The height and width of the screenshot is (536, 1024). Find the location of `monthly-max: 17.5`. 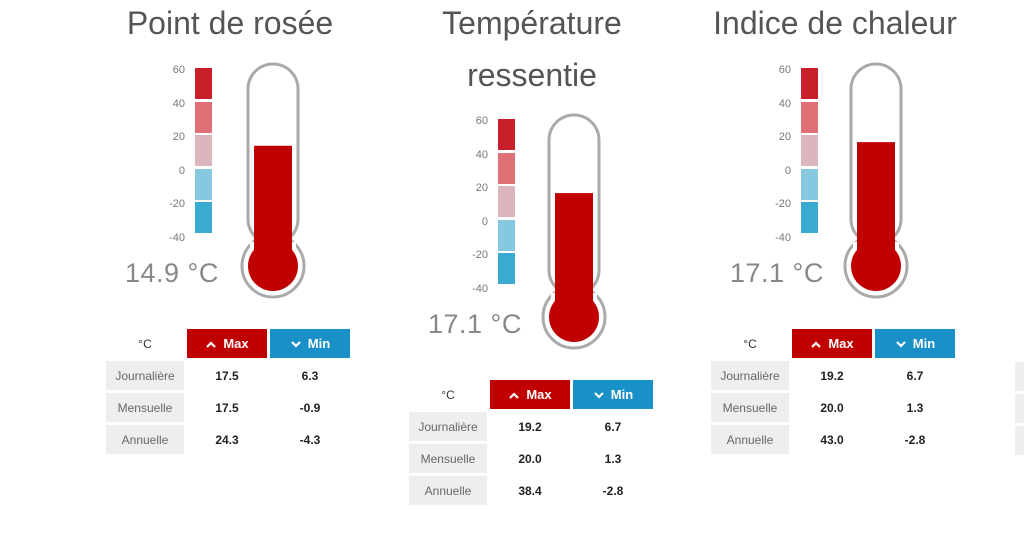

monthly-max: 17.5 is located at coordinates (227, 407).